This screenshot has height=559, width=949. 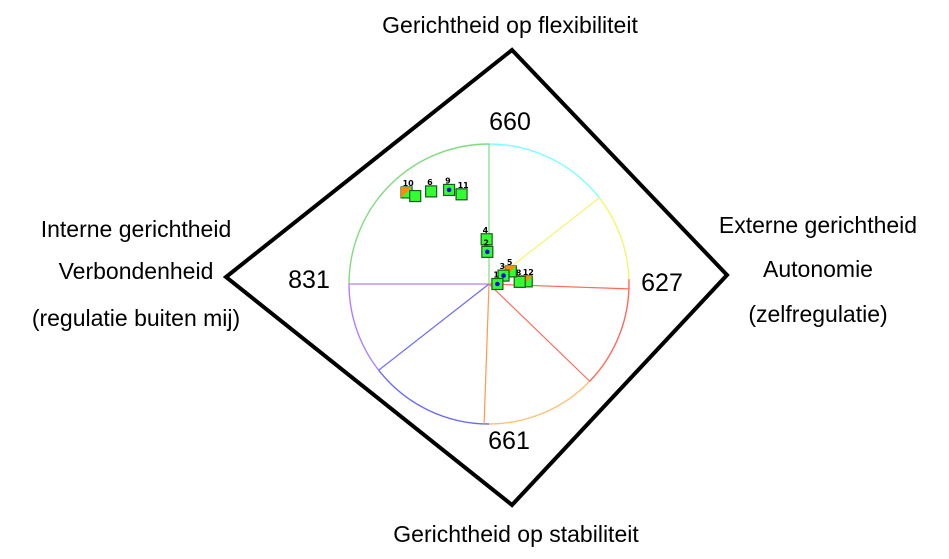 I want to click on marker-label: 6, so click(x=430, y=182).